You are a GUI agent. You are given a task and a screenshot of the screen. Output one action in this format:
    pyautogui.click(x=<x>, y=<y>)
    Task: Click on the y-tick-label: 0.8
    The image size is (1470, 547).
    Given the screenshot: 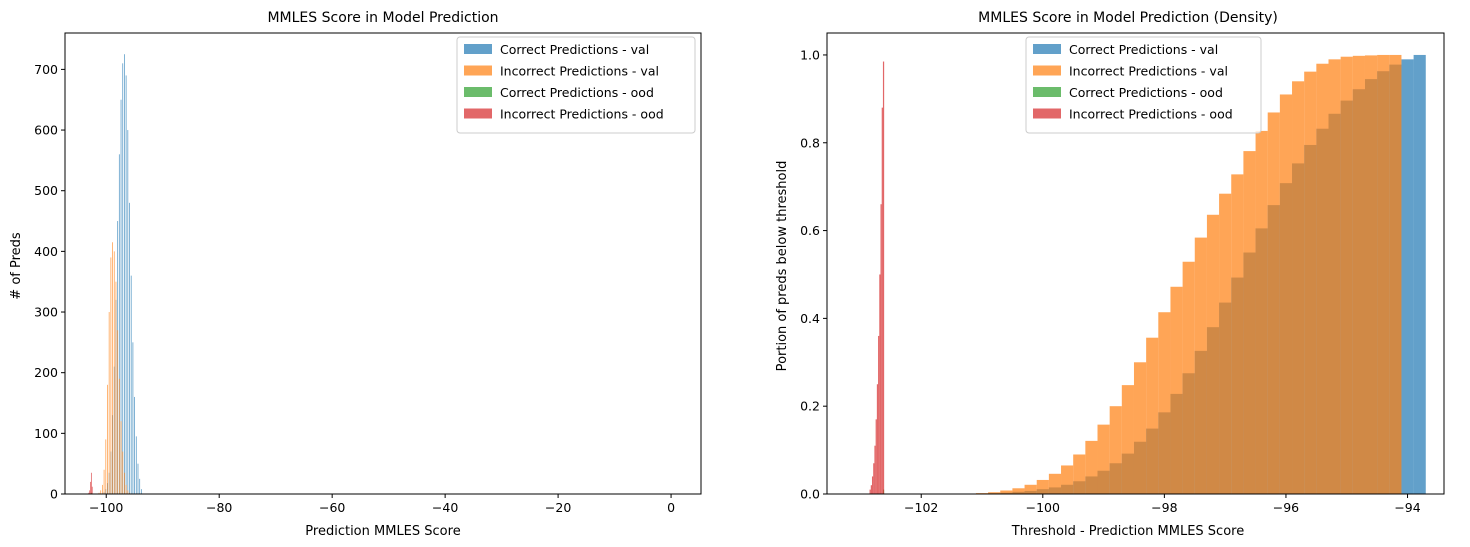 What is the action you would take?
    pyautogui.click(x=810, y=142)
    